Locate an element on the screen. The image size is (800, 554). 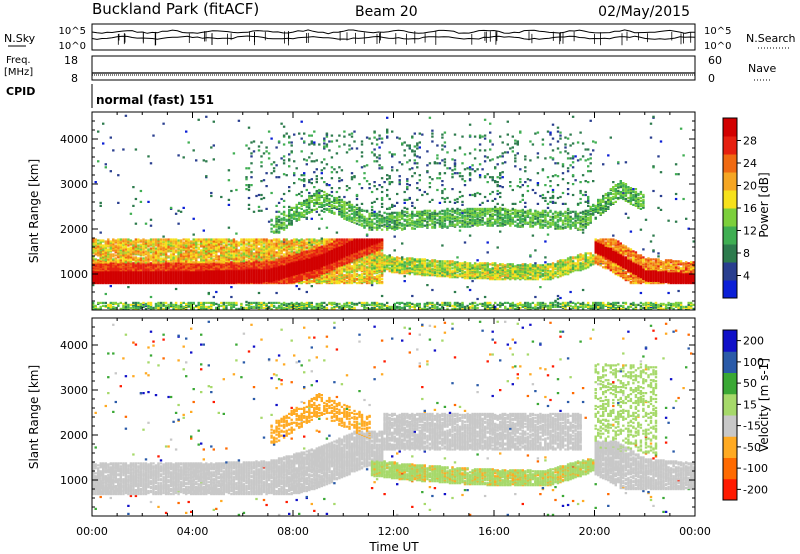
noise-search-label: N.Search is located at coordinates (771, 38).